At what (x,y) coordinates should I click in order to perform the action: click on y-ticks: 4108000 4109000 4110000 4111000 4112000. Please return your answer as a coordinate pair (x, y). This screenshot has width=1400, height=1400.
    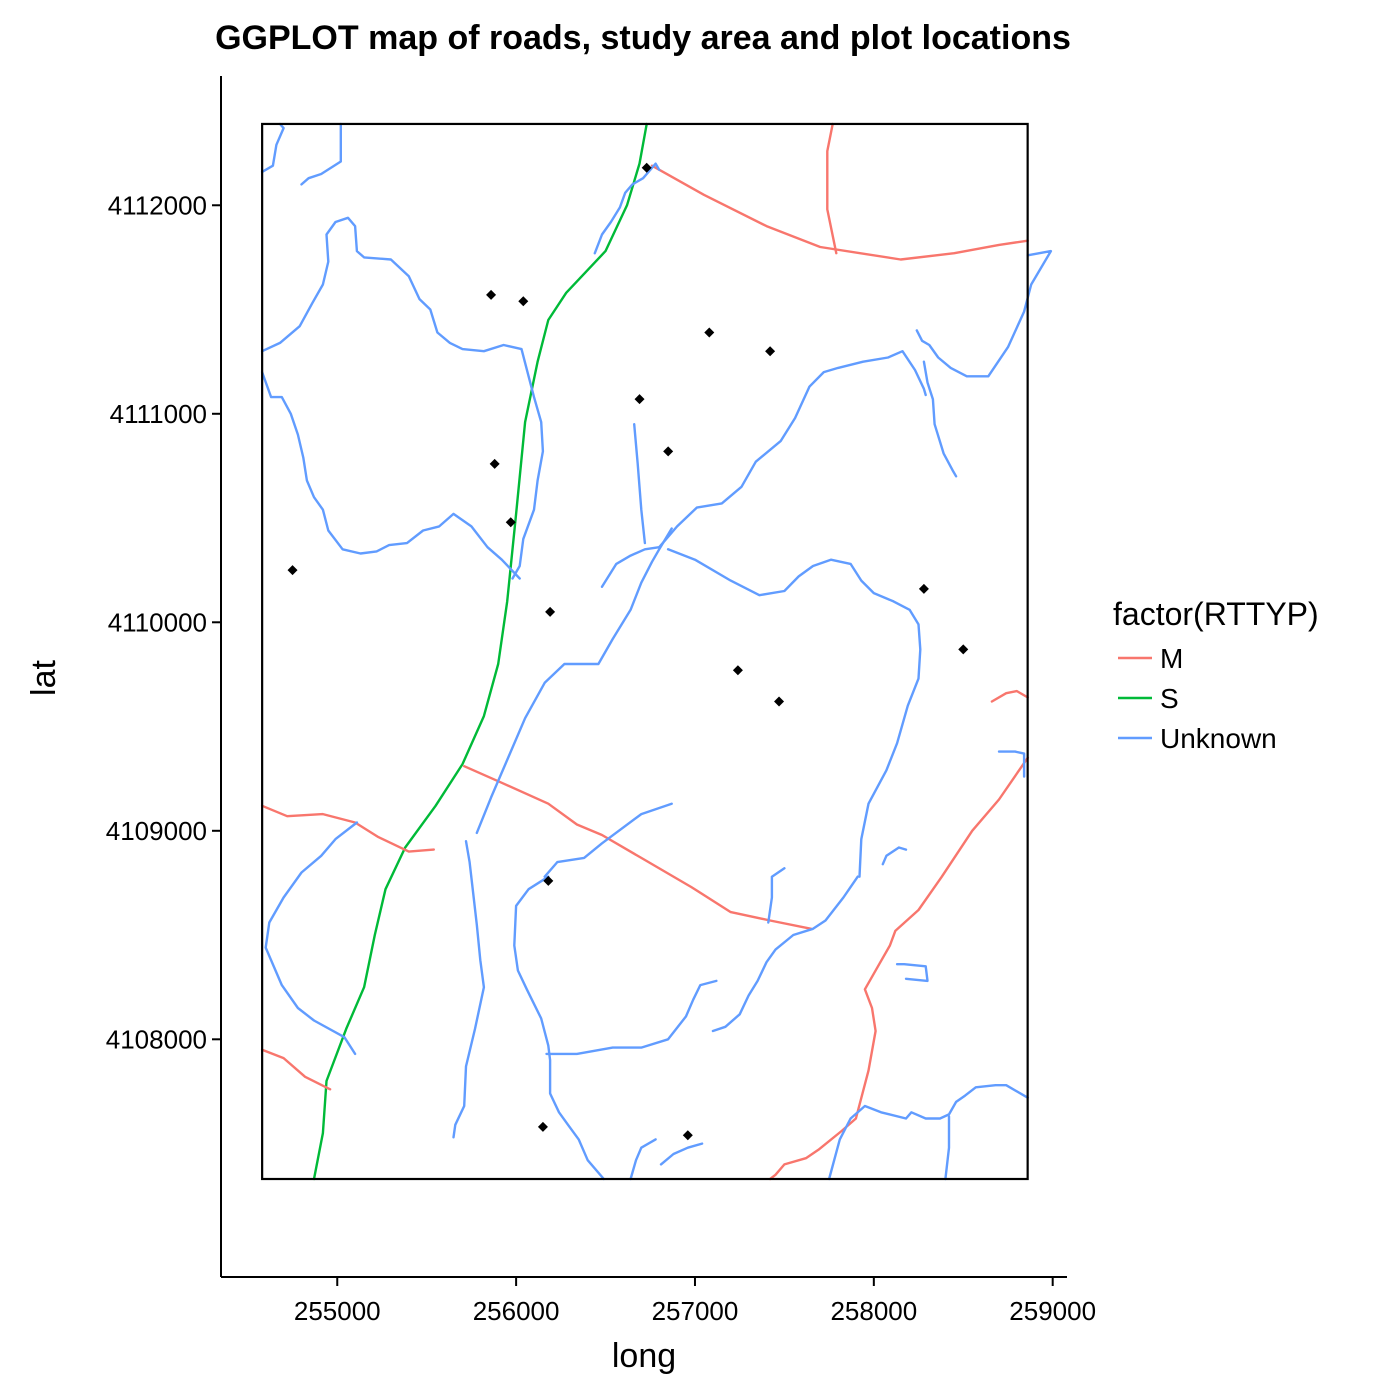
    Looking at the image, I should click on (163, 622).